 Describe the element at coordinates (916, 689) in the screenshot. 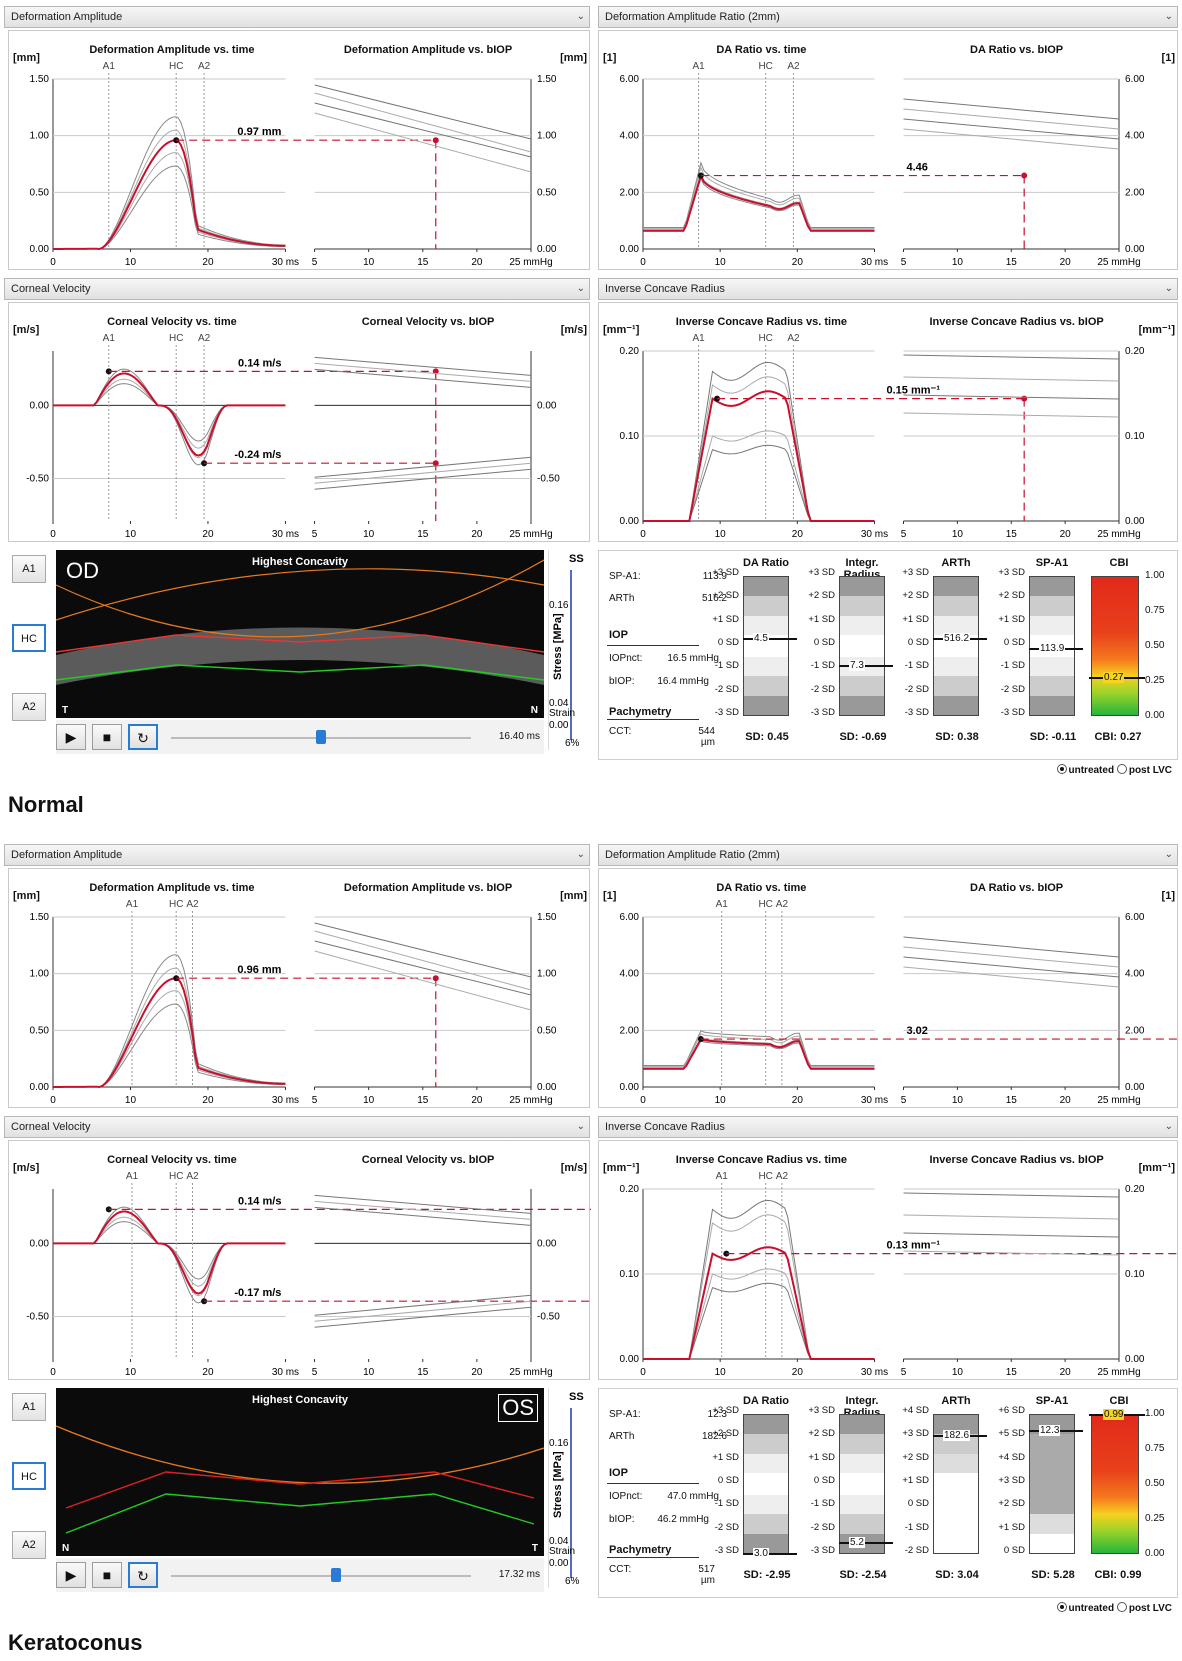

I see `sd-tick-label: -2 SD` at that location.